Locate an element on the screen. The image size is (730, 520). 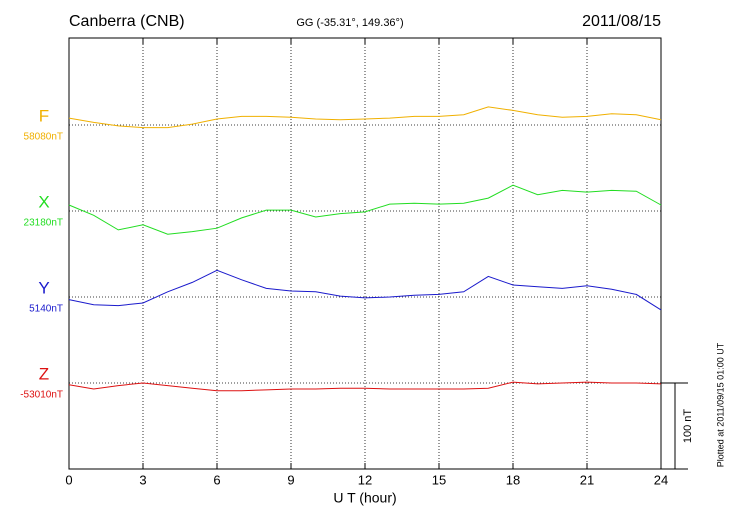
x-tick-label: 21 is located at coordinates (587, 479).